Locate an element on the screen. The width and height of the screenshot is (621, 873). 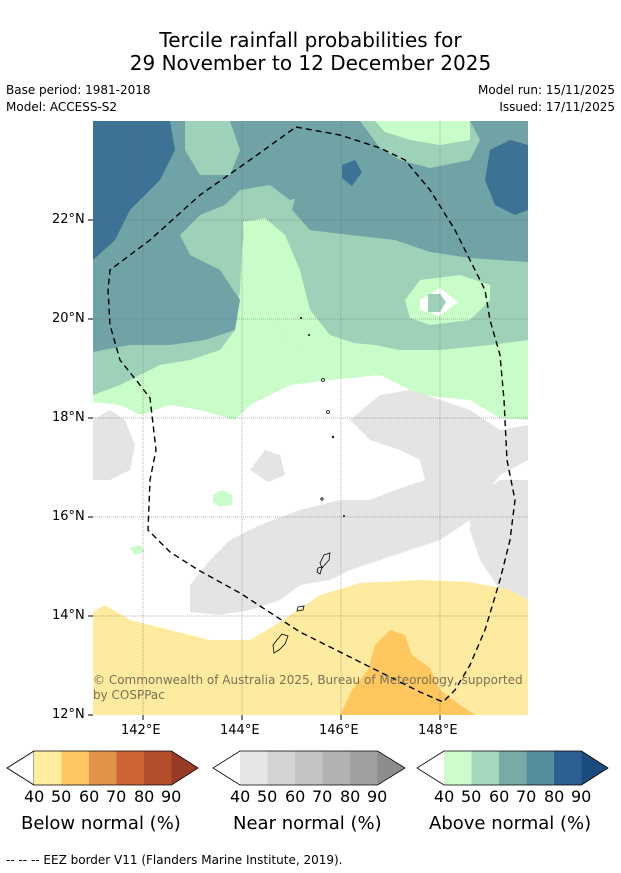
below-50-region is located at coordinates (407, 672).